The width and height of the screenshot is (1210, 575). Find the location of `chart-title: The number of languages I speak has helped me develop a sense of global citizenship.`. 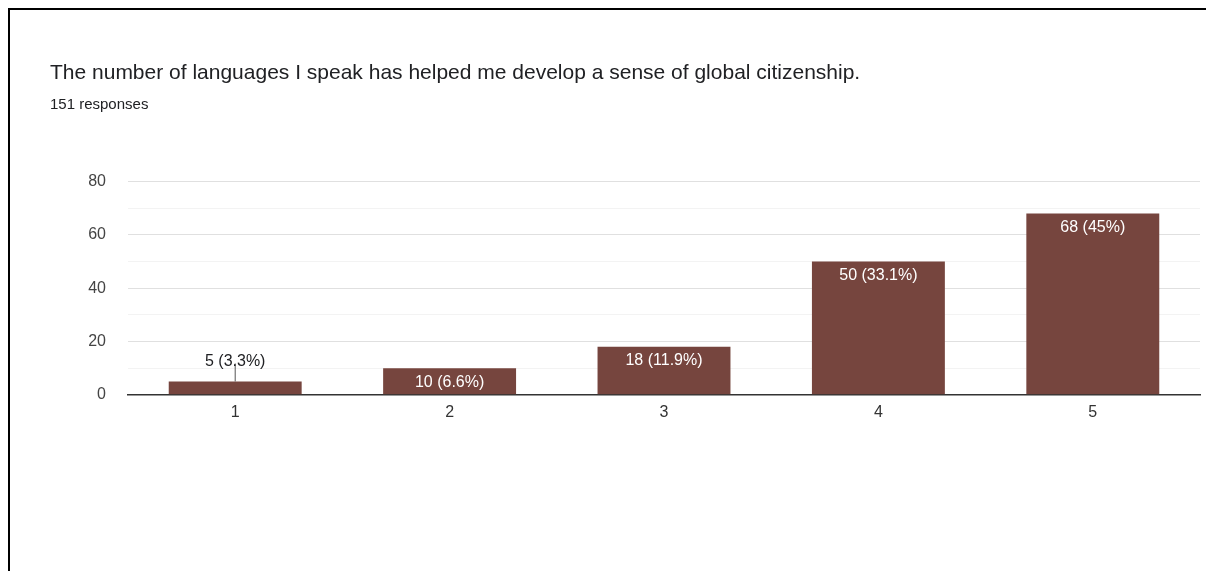

chart-title: The number of languages I speak has helped me develop a sense of global citizenship. is located at coordinates (455, 72).